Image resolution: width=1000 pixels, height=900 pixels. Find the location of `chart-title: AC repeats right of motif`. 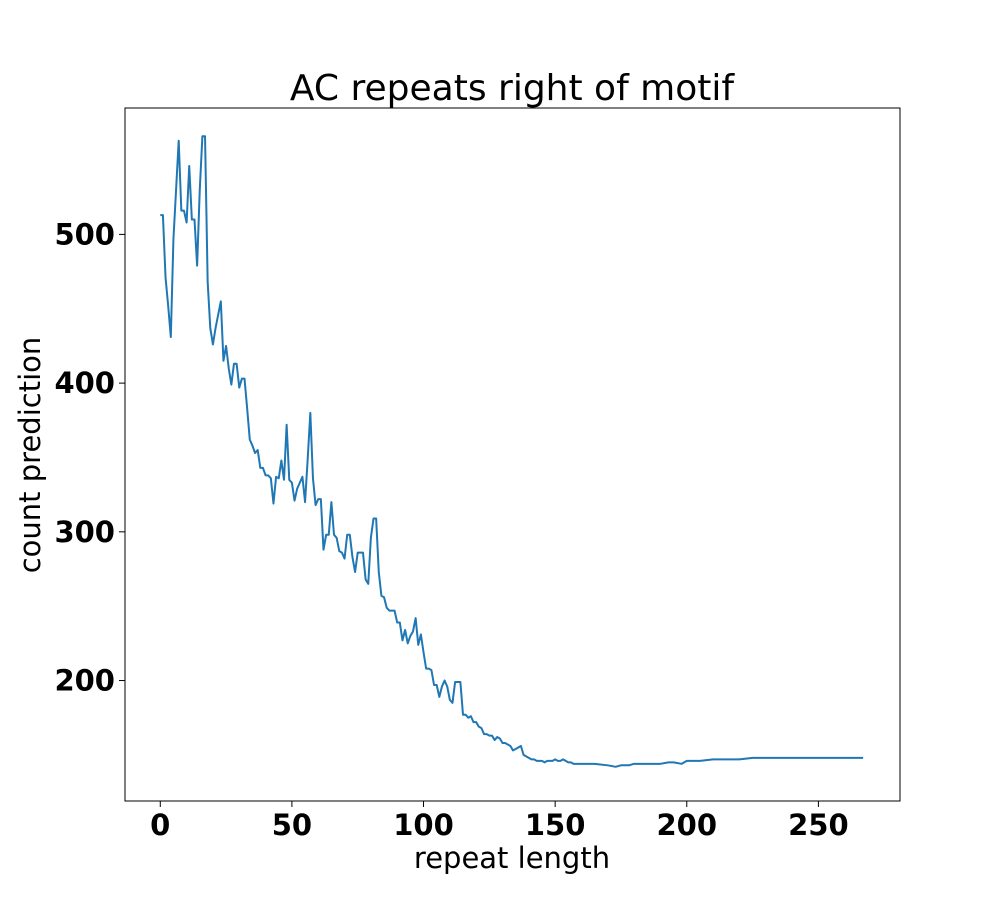

chart-title: AC repeats right of motif is located at coordinates (512, 88).